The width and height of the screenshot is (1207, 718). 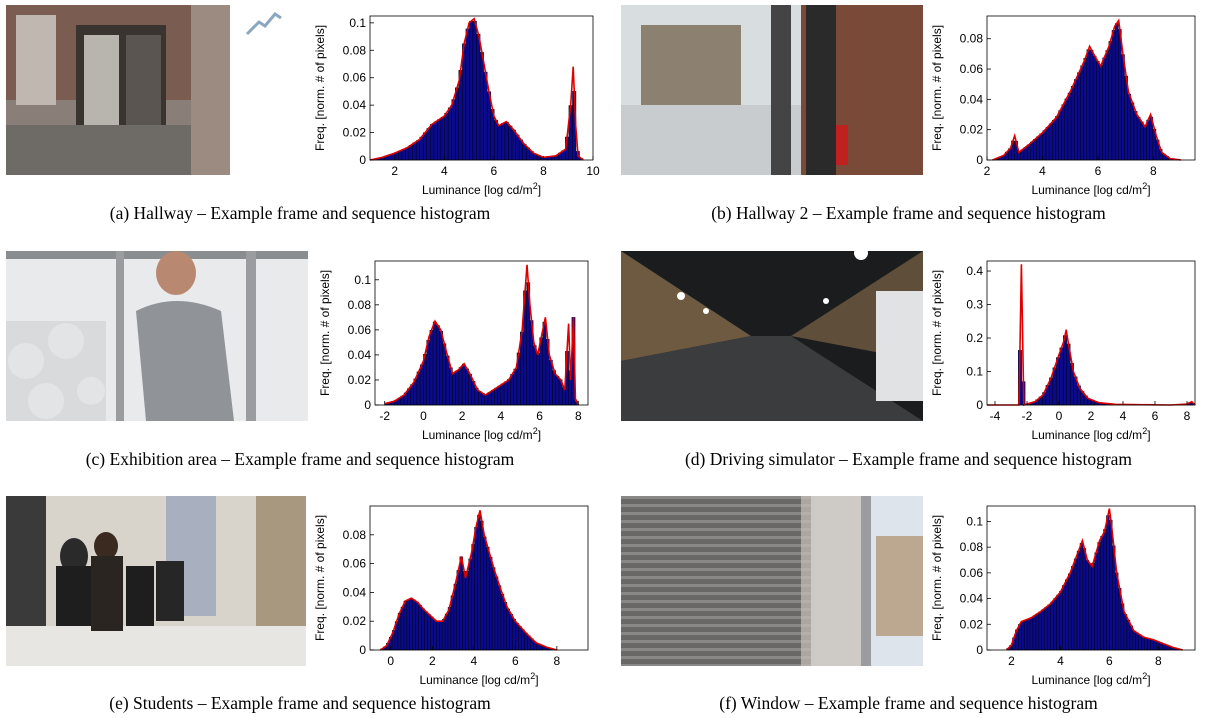 I want to click on y-tick-label: 0.08, so click(x=355, y=535).